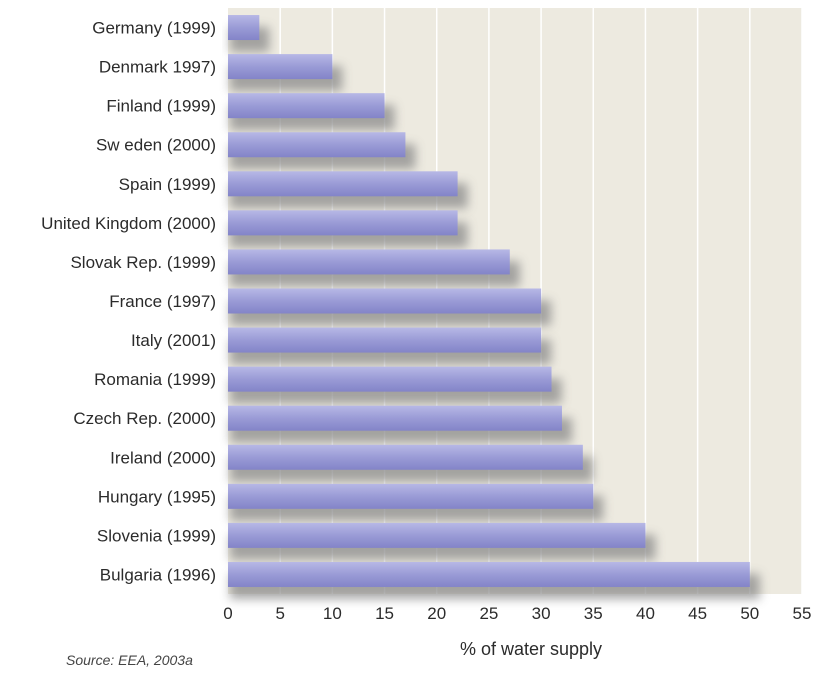 The image size is (820, 680). I want to click on x-tick-label: 0, so click(227, 613).